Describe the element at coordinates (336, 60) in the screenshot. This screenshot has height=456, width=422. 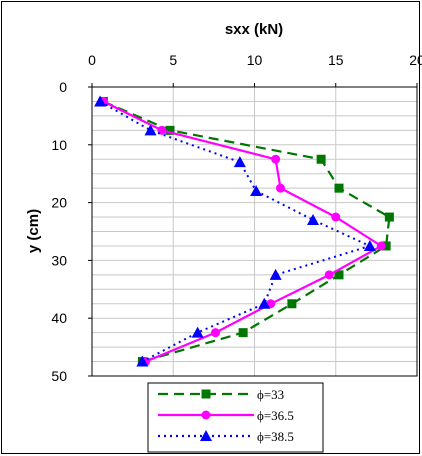
I see `x-tick-label: 15` at that location.